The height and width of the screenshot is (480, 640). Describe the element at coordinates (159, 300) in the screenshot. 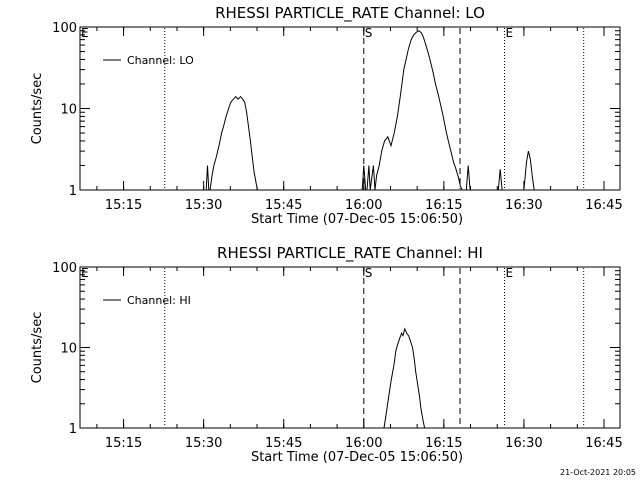

I see `legend-label: Channel: HI` at that location.